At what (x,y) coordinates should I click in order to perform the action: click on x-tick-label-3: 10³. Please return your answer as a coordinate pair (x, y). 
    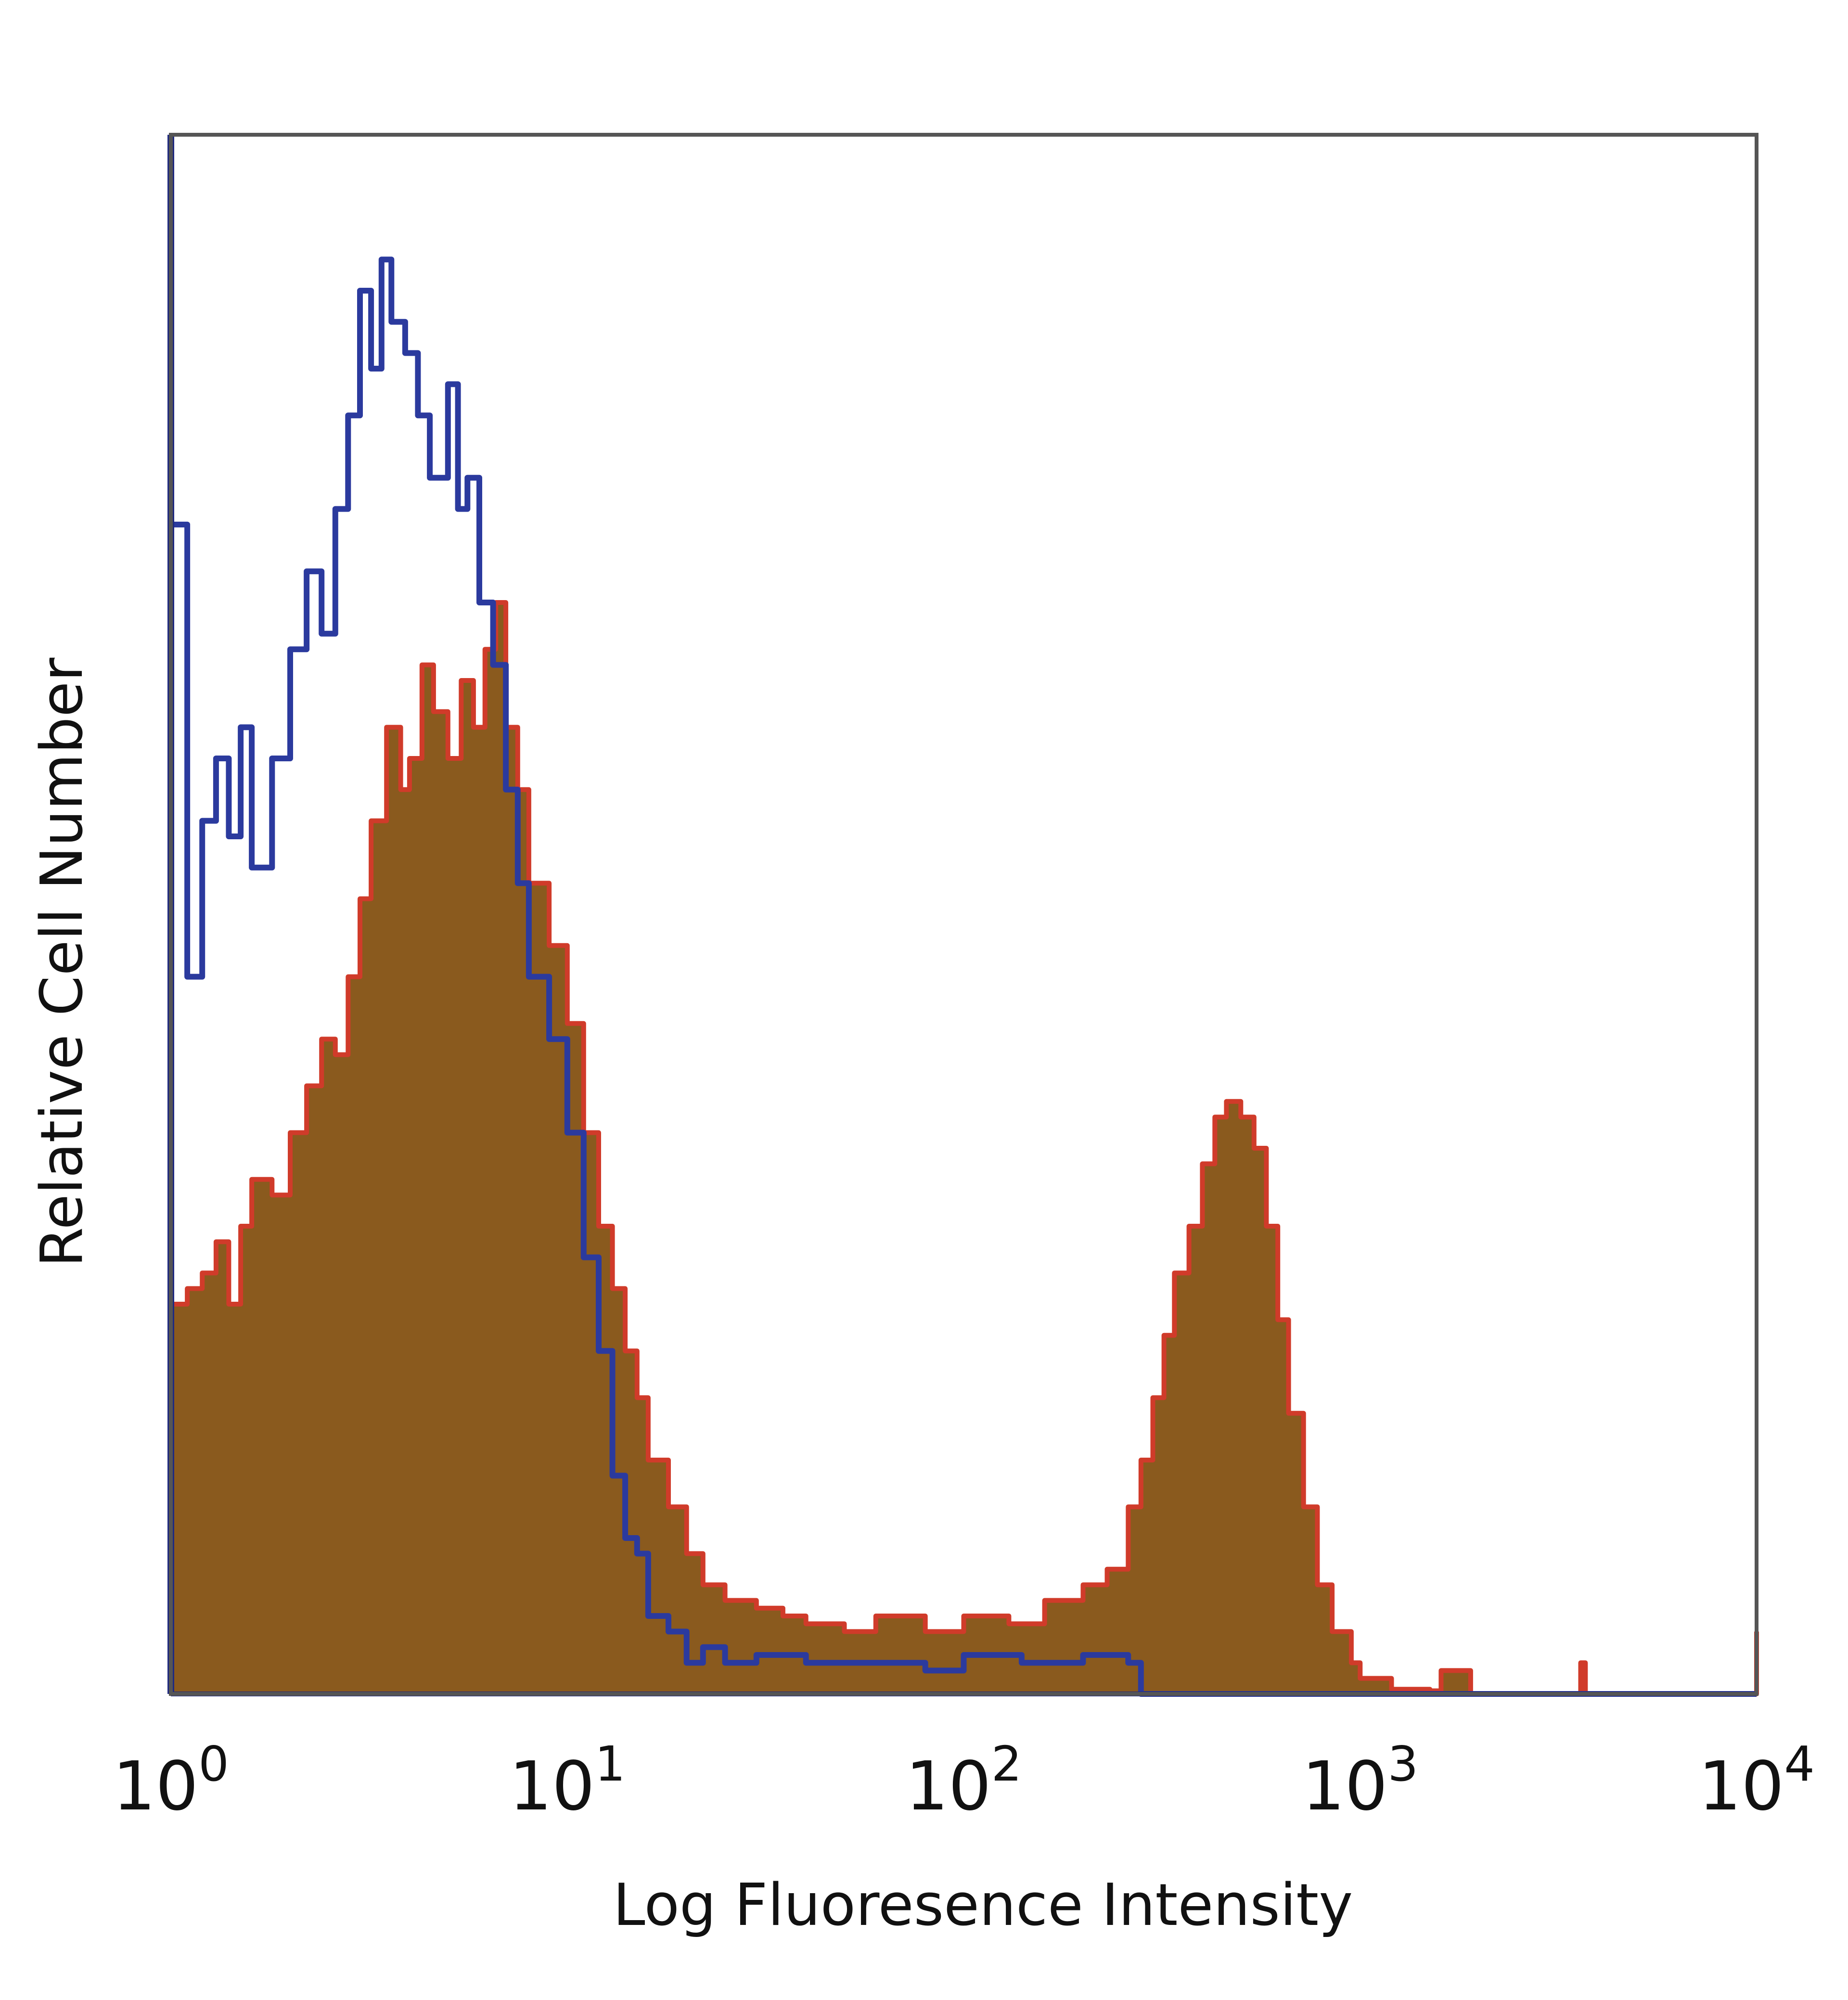
    Looking at the image, I should click on (1360, 1781).